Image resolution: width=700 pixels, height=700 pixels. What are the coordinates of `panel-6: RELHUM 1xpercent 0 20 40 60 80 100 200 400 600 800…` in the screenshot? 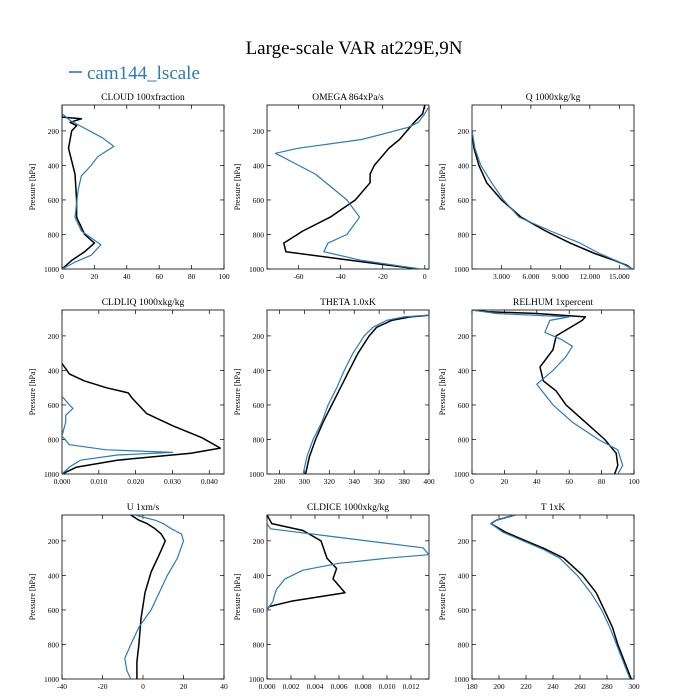 It's located at (539, 392).